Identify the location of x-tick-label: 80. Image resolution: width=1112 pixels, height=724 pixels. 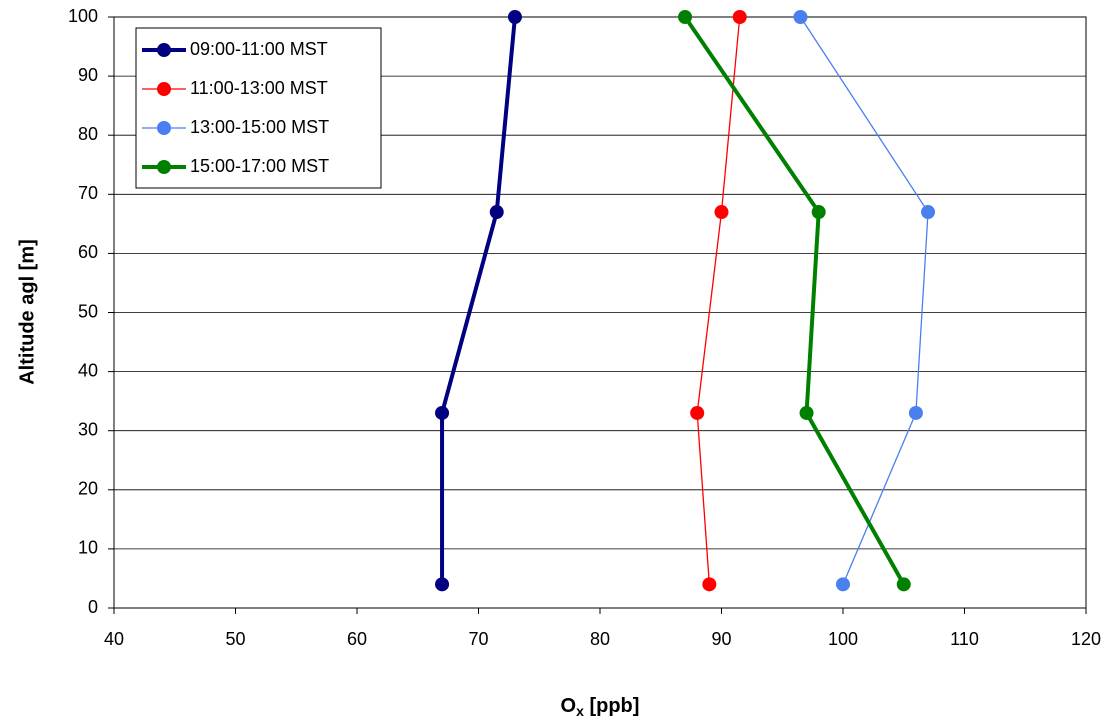
(600, 639).